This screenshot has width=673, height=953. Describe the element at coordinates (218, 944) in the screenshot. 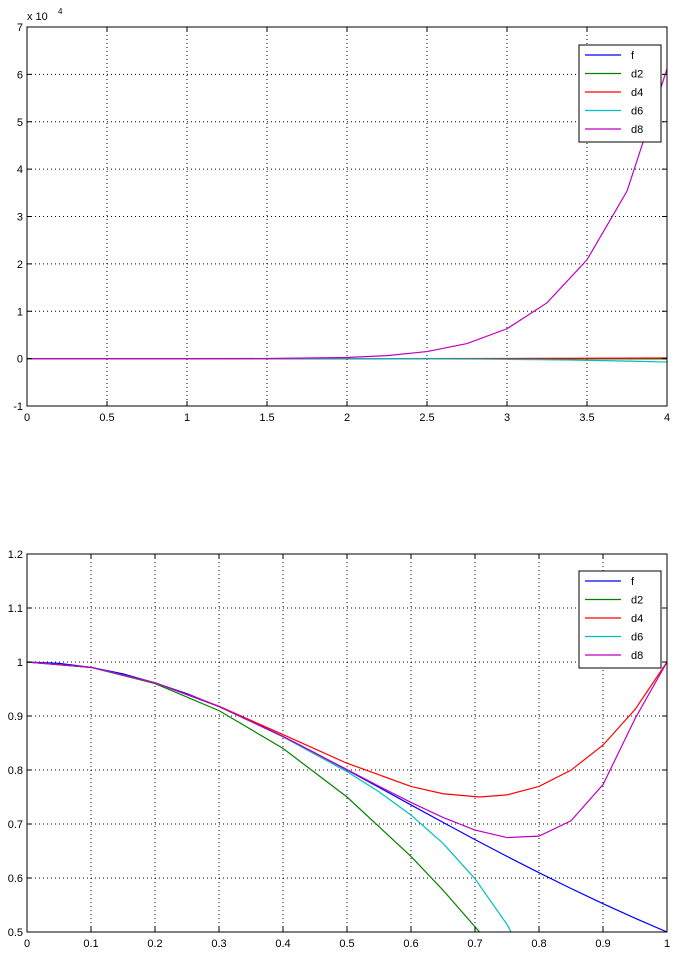

I see `x-tick-label: 0.3` at that location.